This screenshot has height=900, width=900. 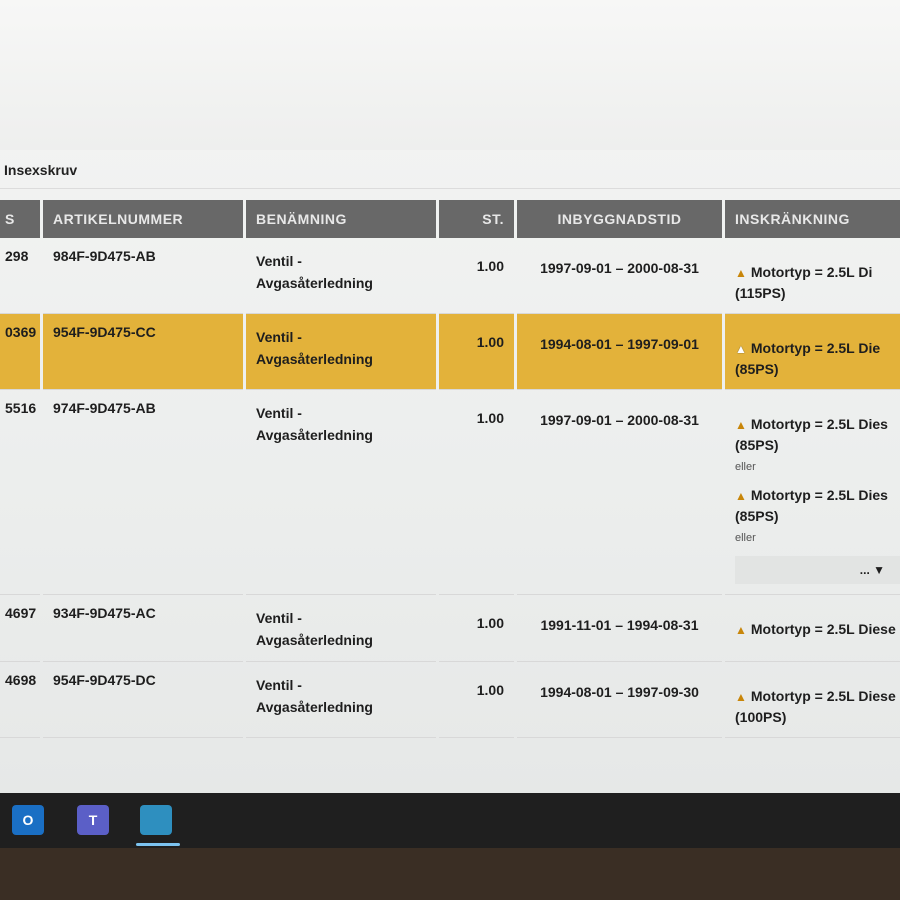 I want to click on restriction-text: Motortyp = 2.5L Die, so click(x=815, y=348).